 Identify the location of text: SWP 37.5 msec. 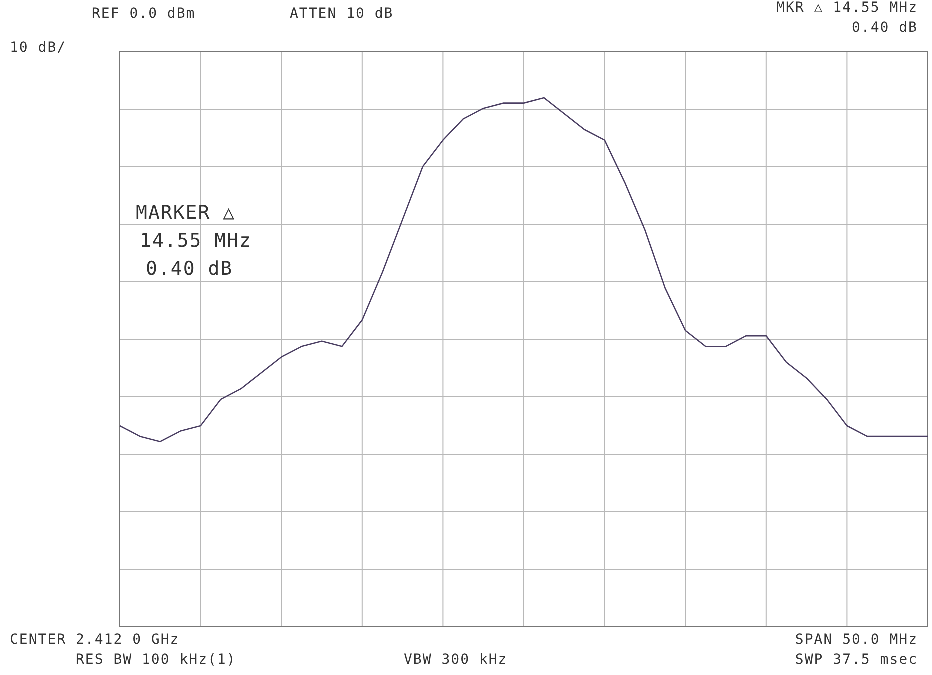
(856, 660).